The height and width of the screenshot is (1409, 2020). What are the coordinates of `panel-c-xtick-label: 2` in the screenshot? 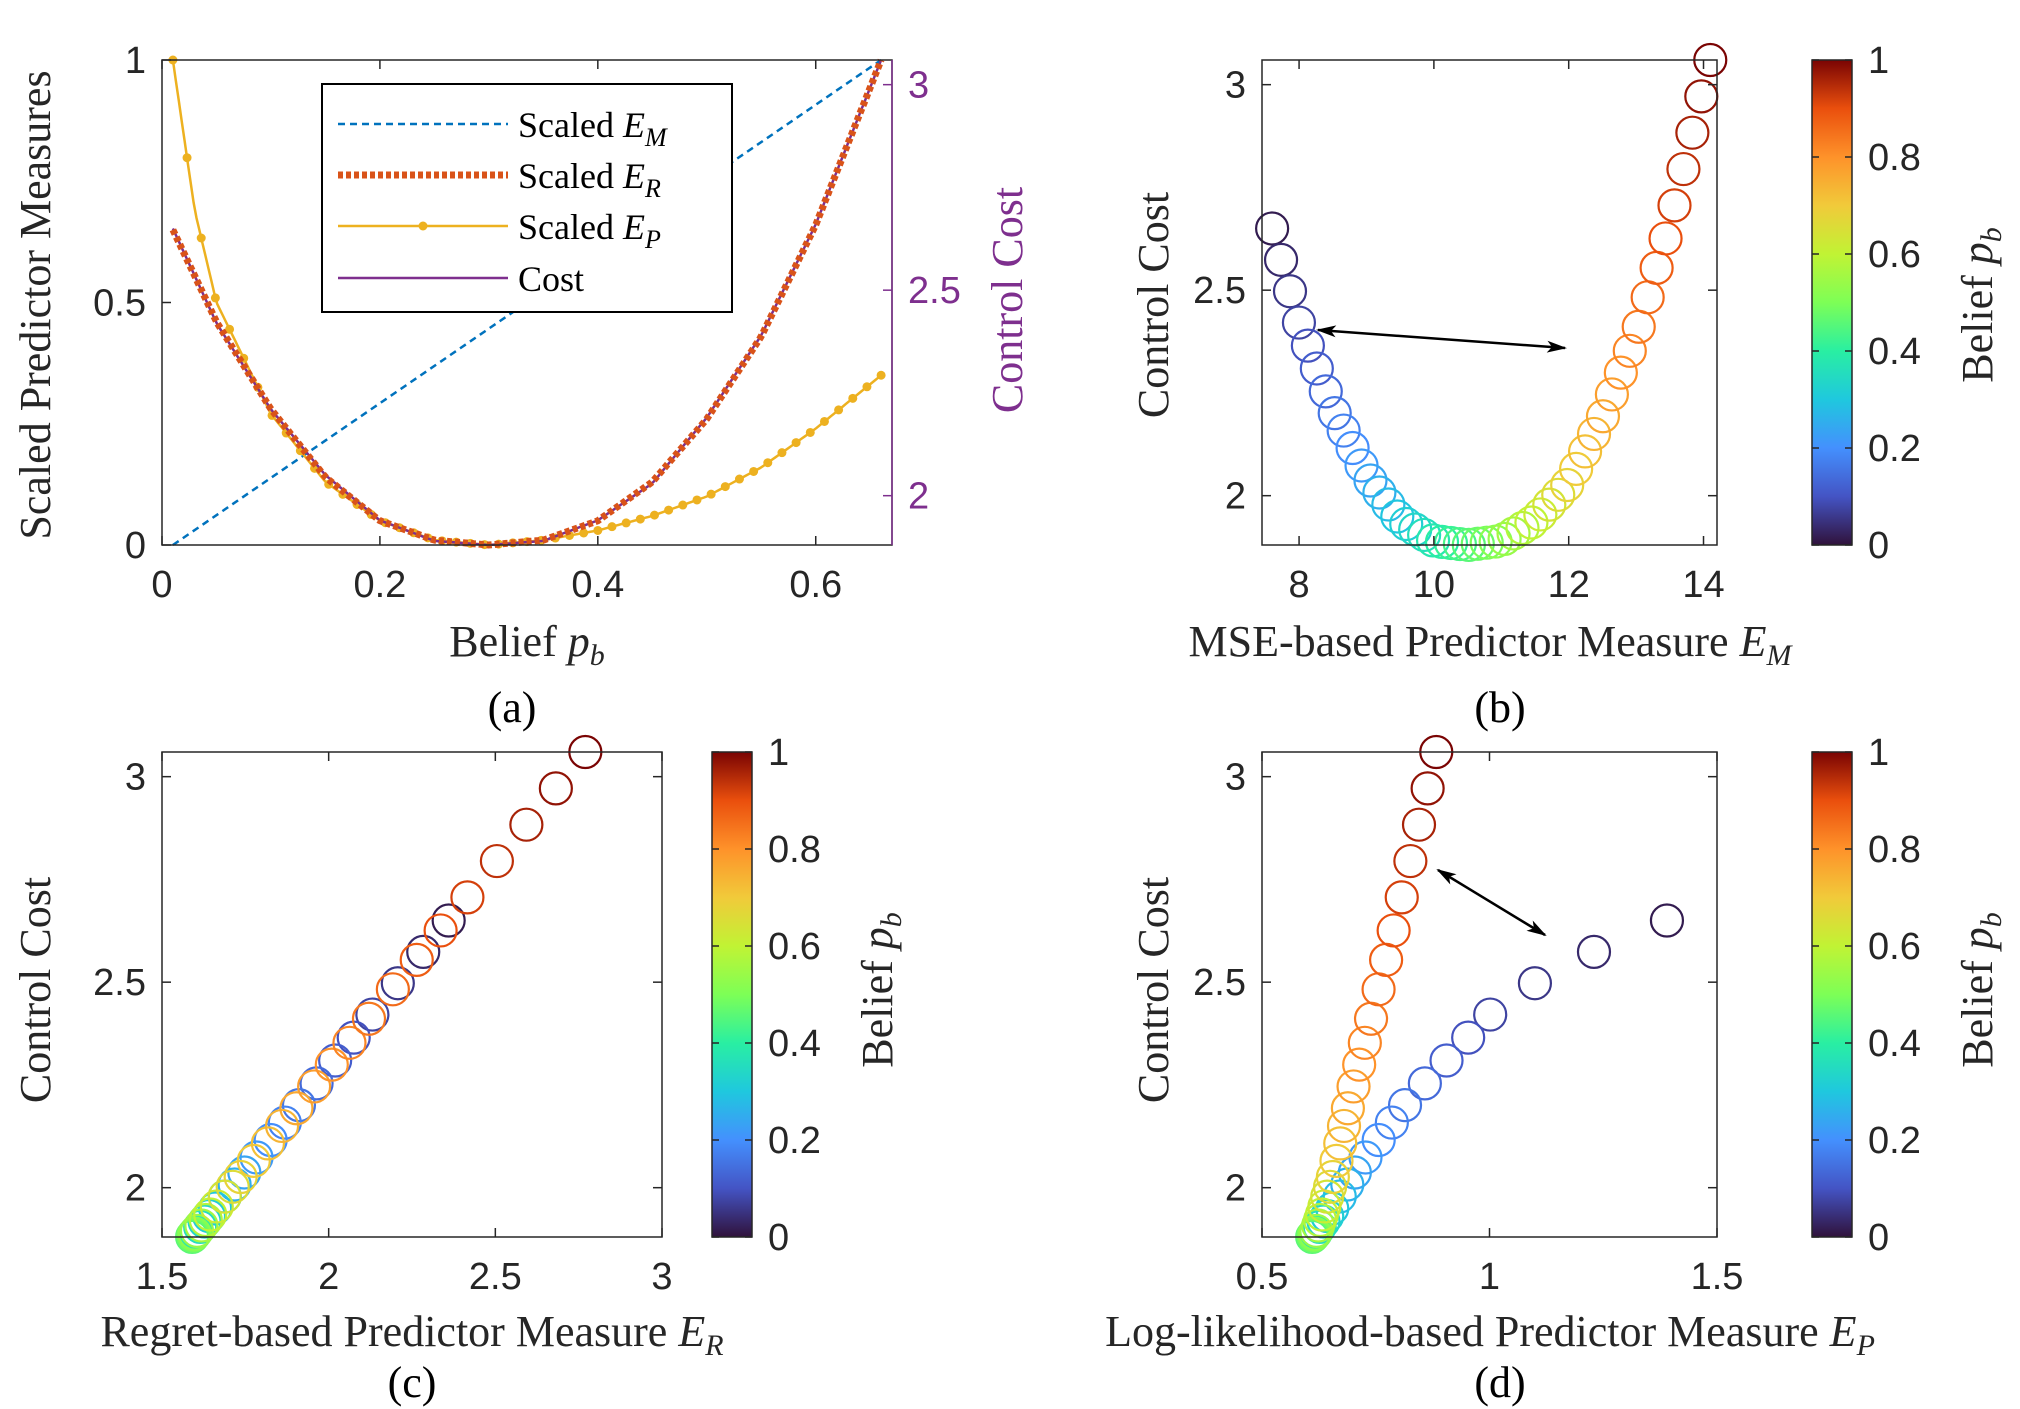 It's located at (328, 1277).